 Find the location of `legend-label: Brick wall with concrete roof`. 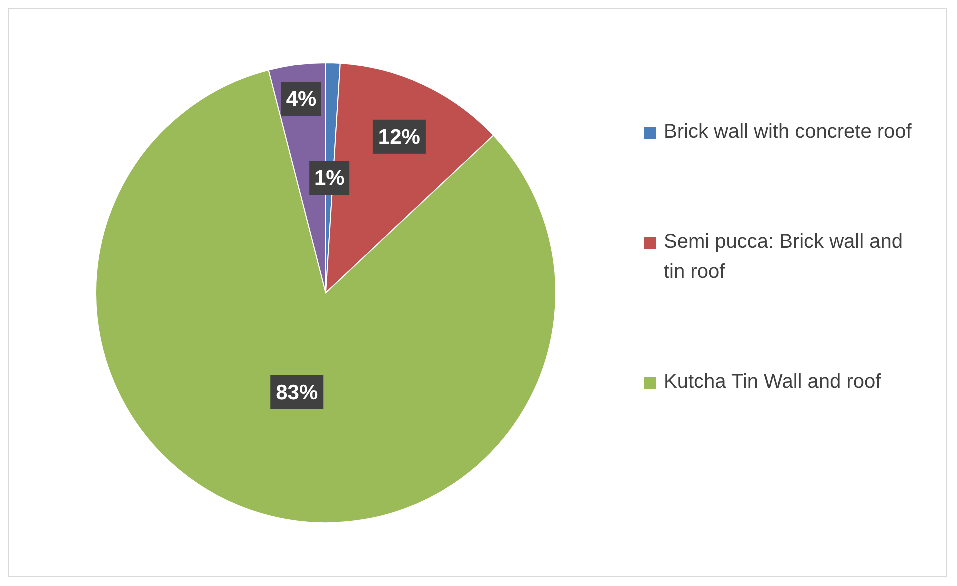

legend-label: Brick wall with concrete roof is located at coordinates (788, 132).